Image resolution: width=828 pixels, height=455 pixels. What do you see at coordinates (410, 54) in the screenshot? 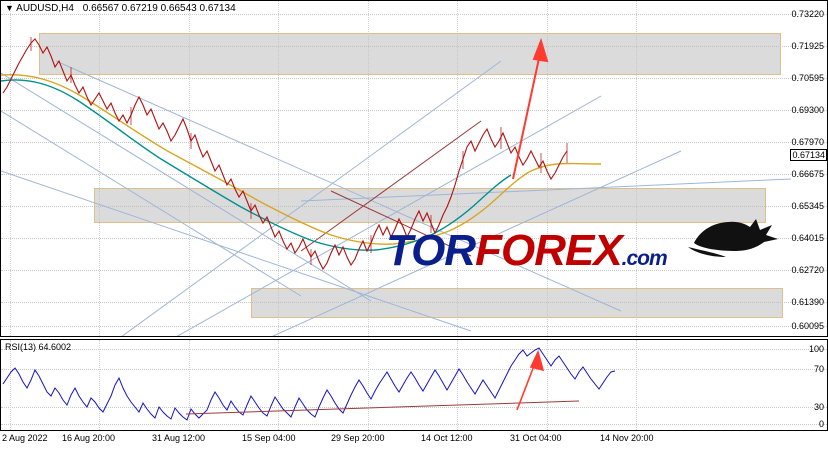
I see `upper-supply-zone` at bounding box center [410, 54].